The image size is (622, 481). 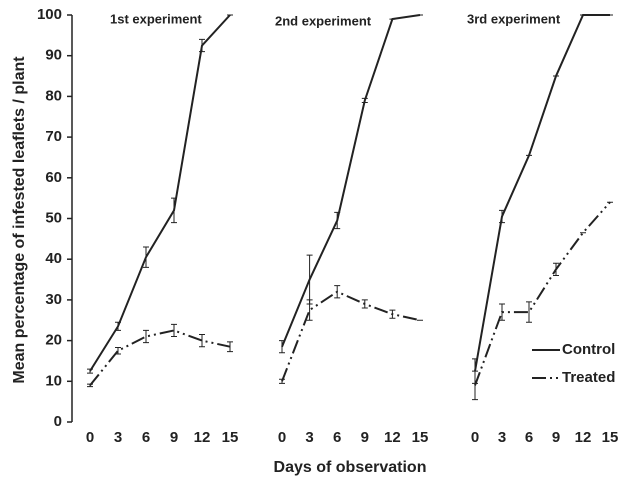 I want to click on y-tick-label: 10, so click(x=53, y=380).